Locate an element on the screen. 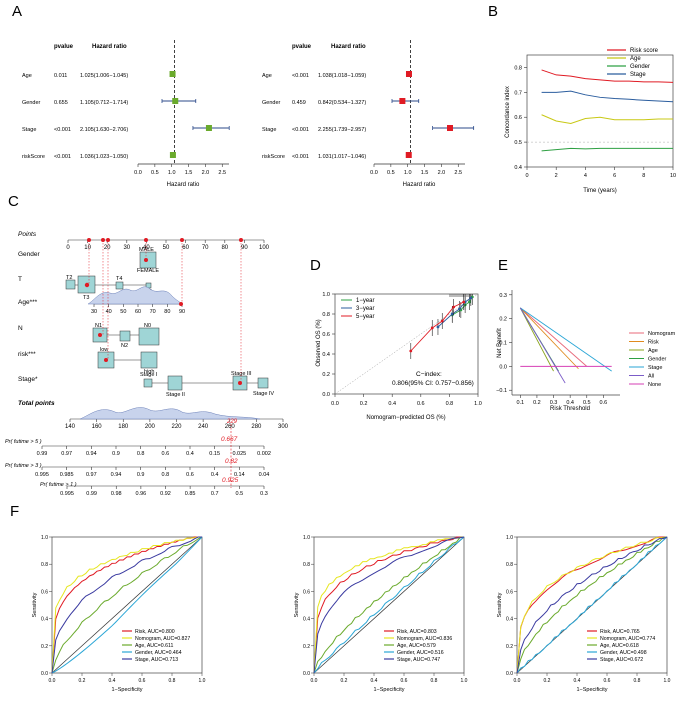  panel-letter-a: A is located at coordinates (17, 11).